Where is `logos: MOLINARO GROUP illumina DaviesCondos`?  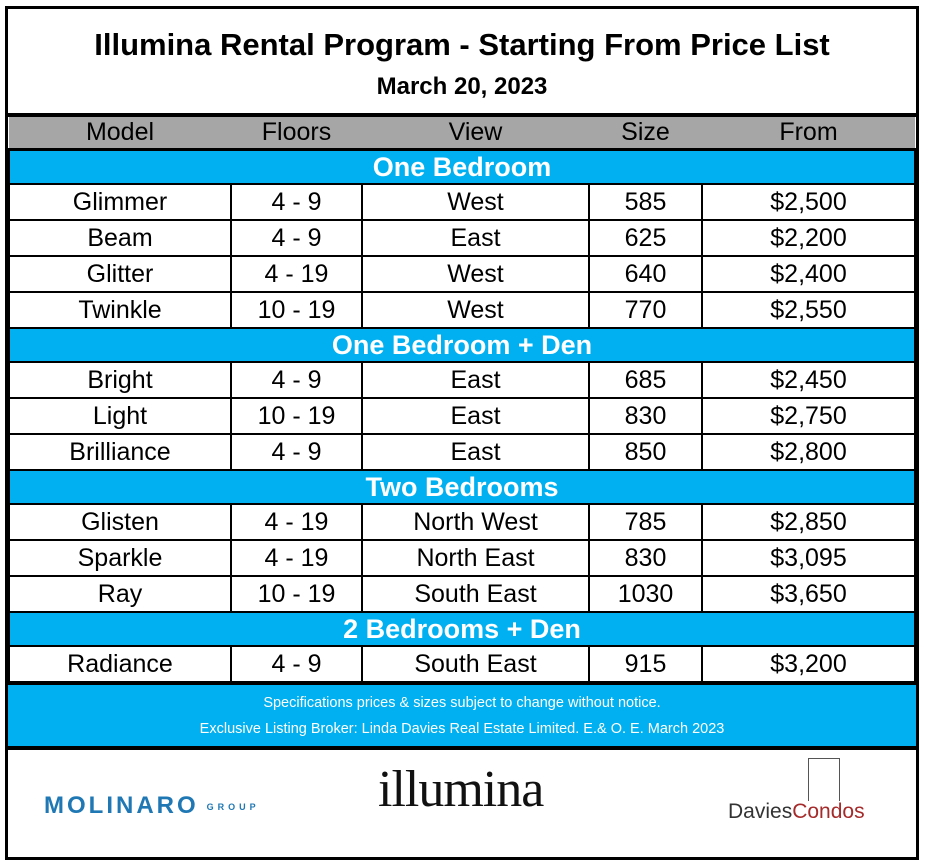 logos: MOLINARO GROUP illumina DaviesCondos is located at coordinates (462, 798).